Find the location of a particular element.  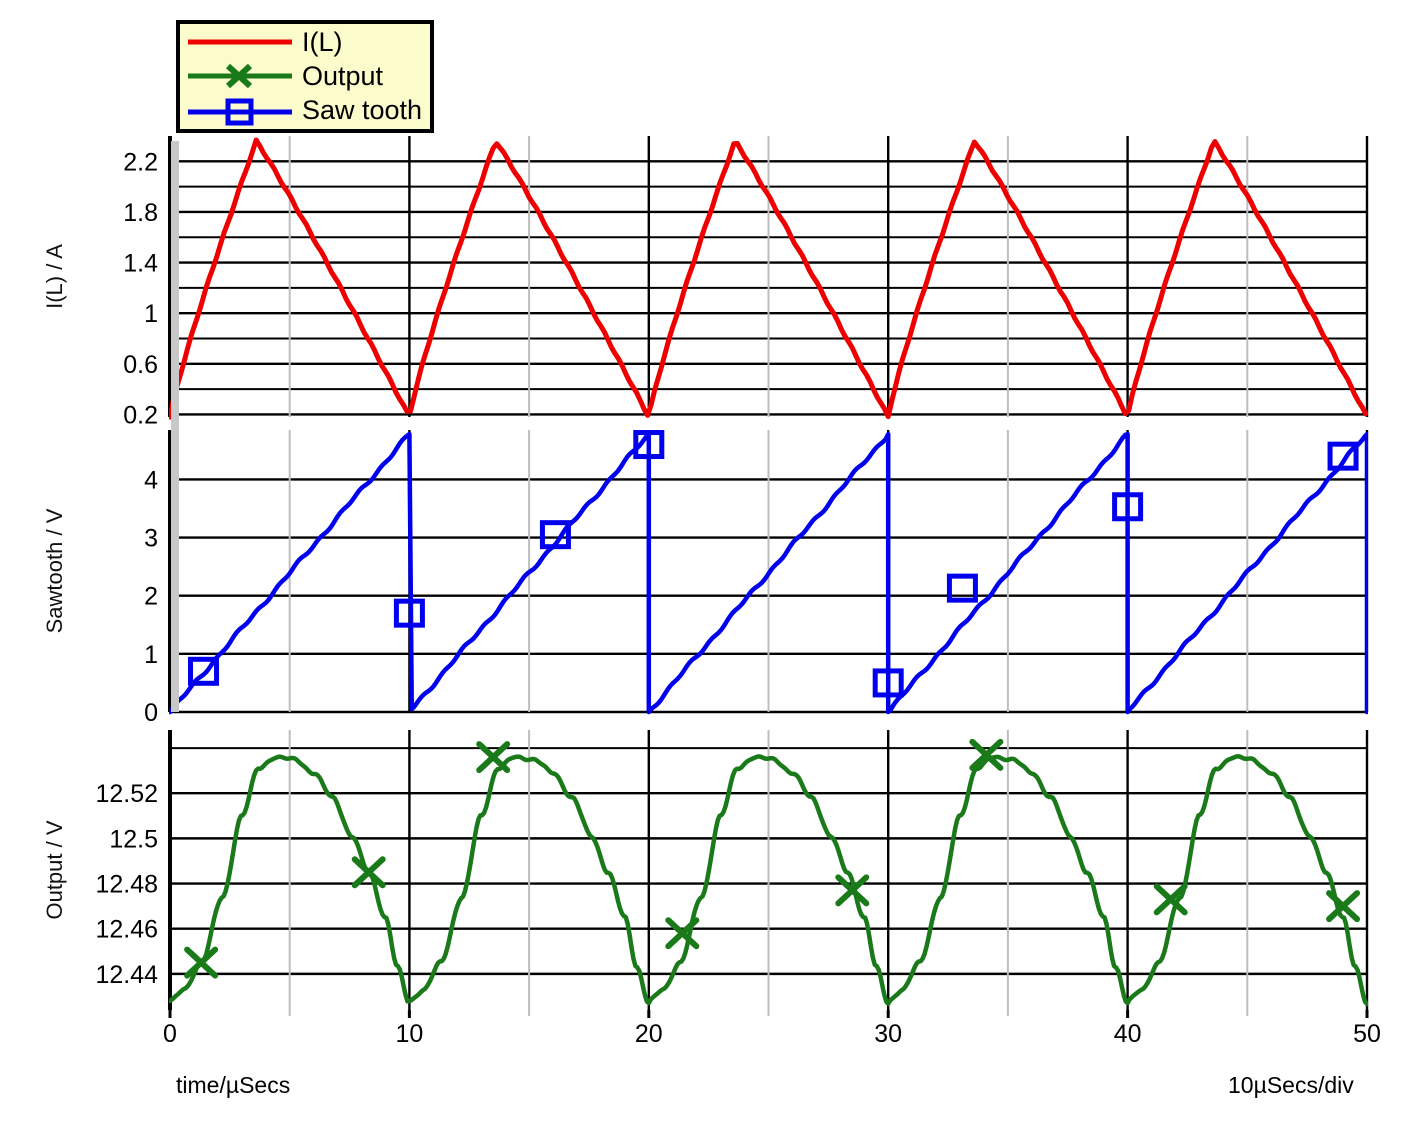

y-tick-label: 3 is located at coordinates (151, 539).